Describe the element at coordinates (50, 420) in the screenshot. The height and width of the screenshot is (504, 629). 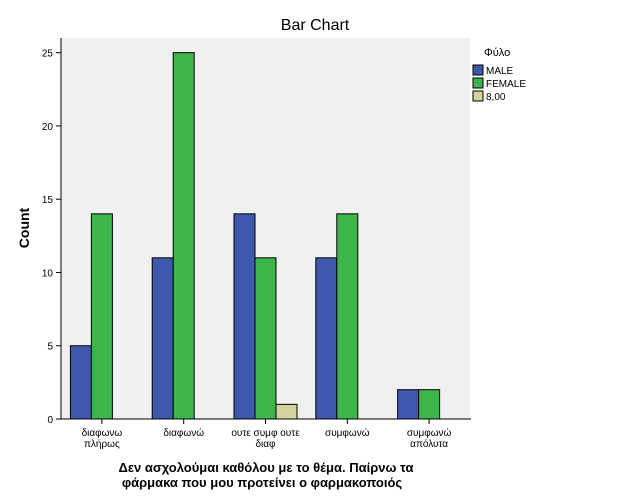
I see `y-tick-label: 0` at that location.